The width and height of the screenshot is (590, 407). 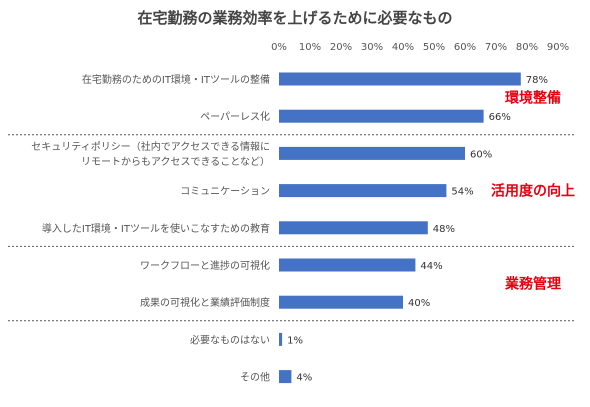 I want to click on x-tick-label: 20%, so click(x=341, y=47).